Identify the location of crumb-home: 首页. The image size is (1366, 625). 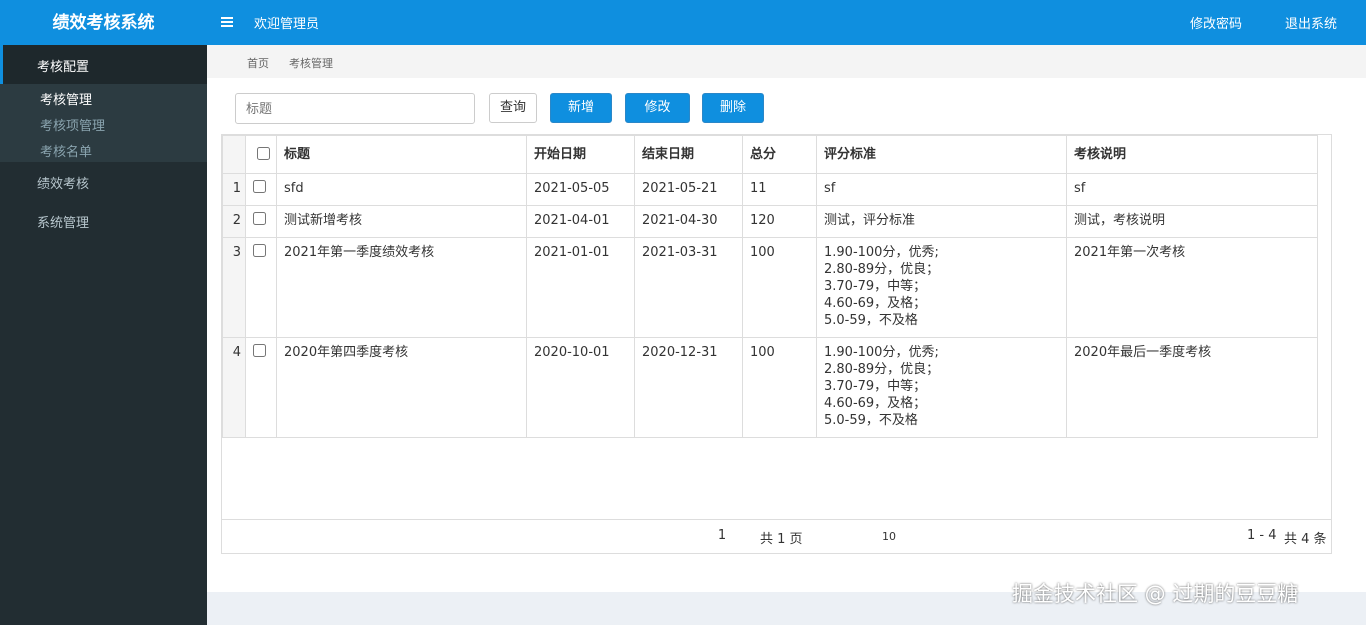
(258, 63).